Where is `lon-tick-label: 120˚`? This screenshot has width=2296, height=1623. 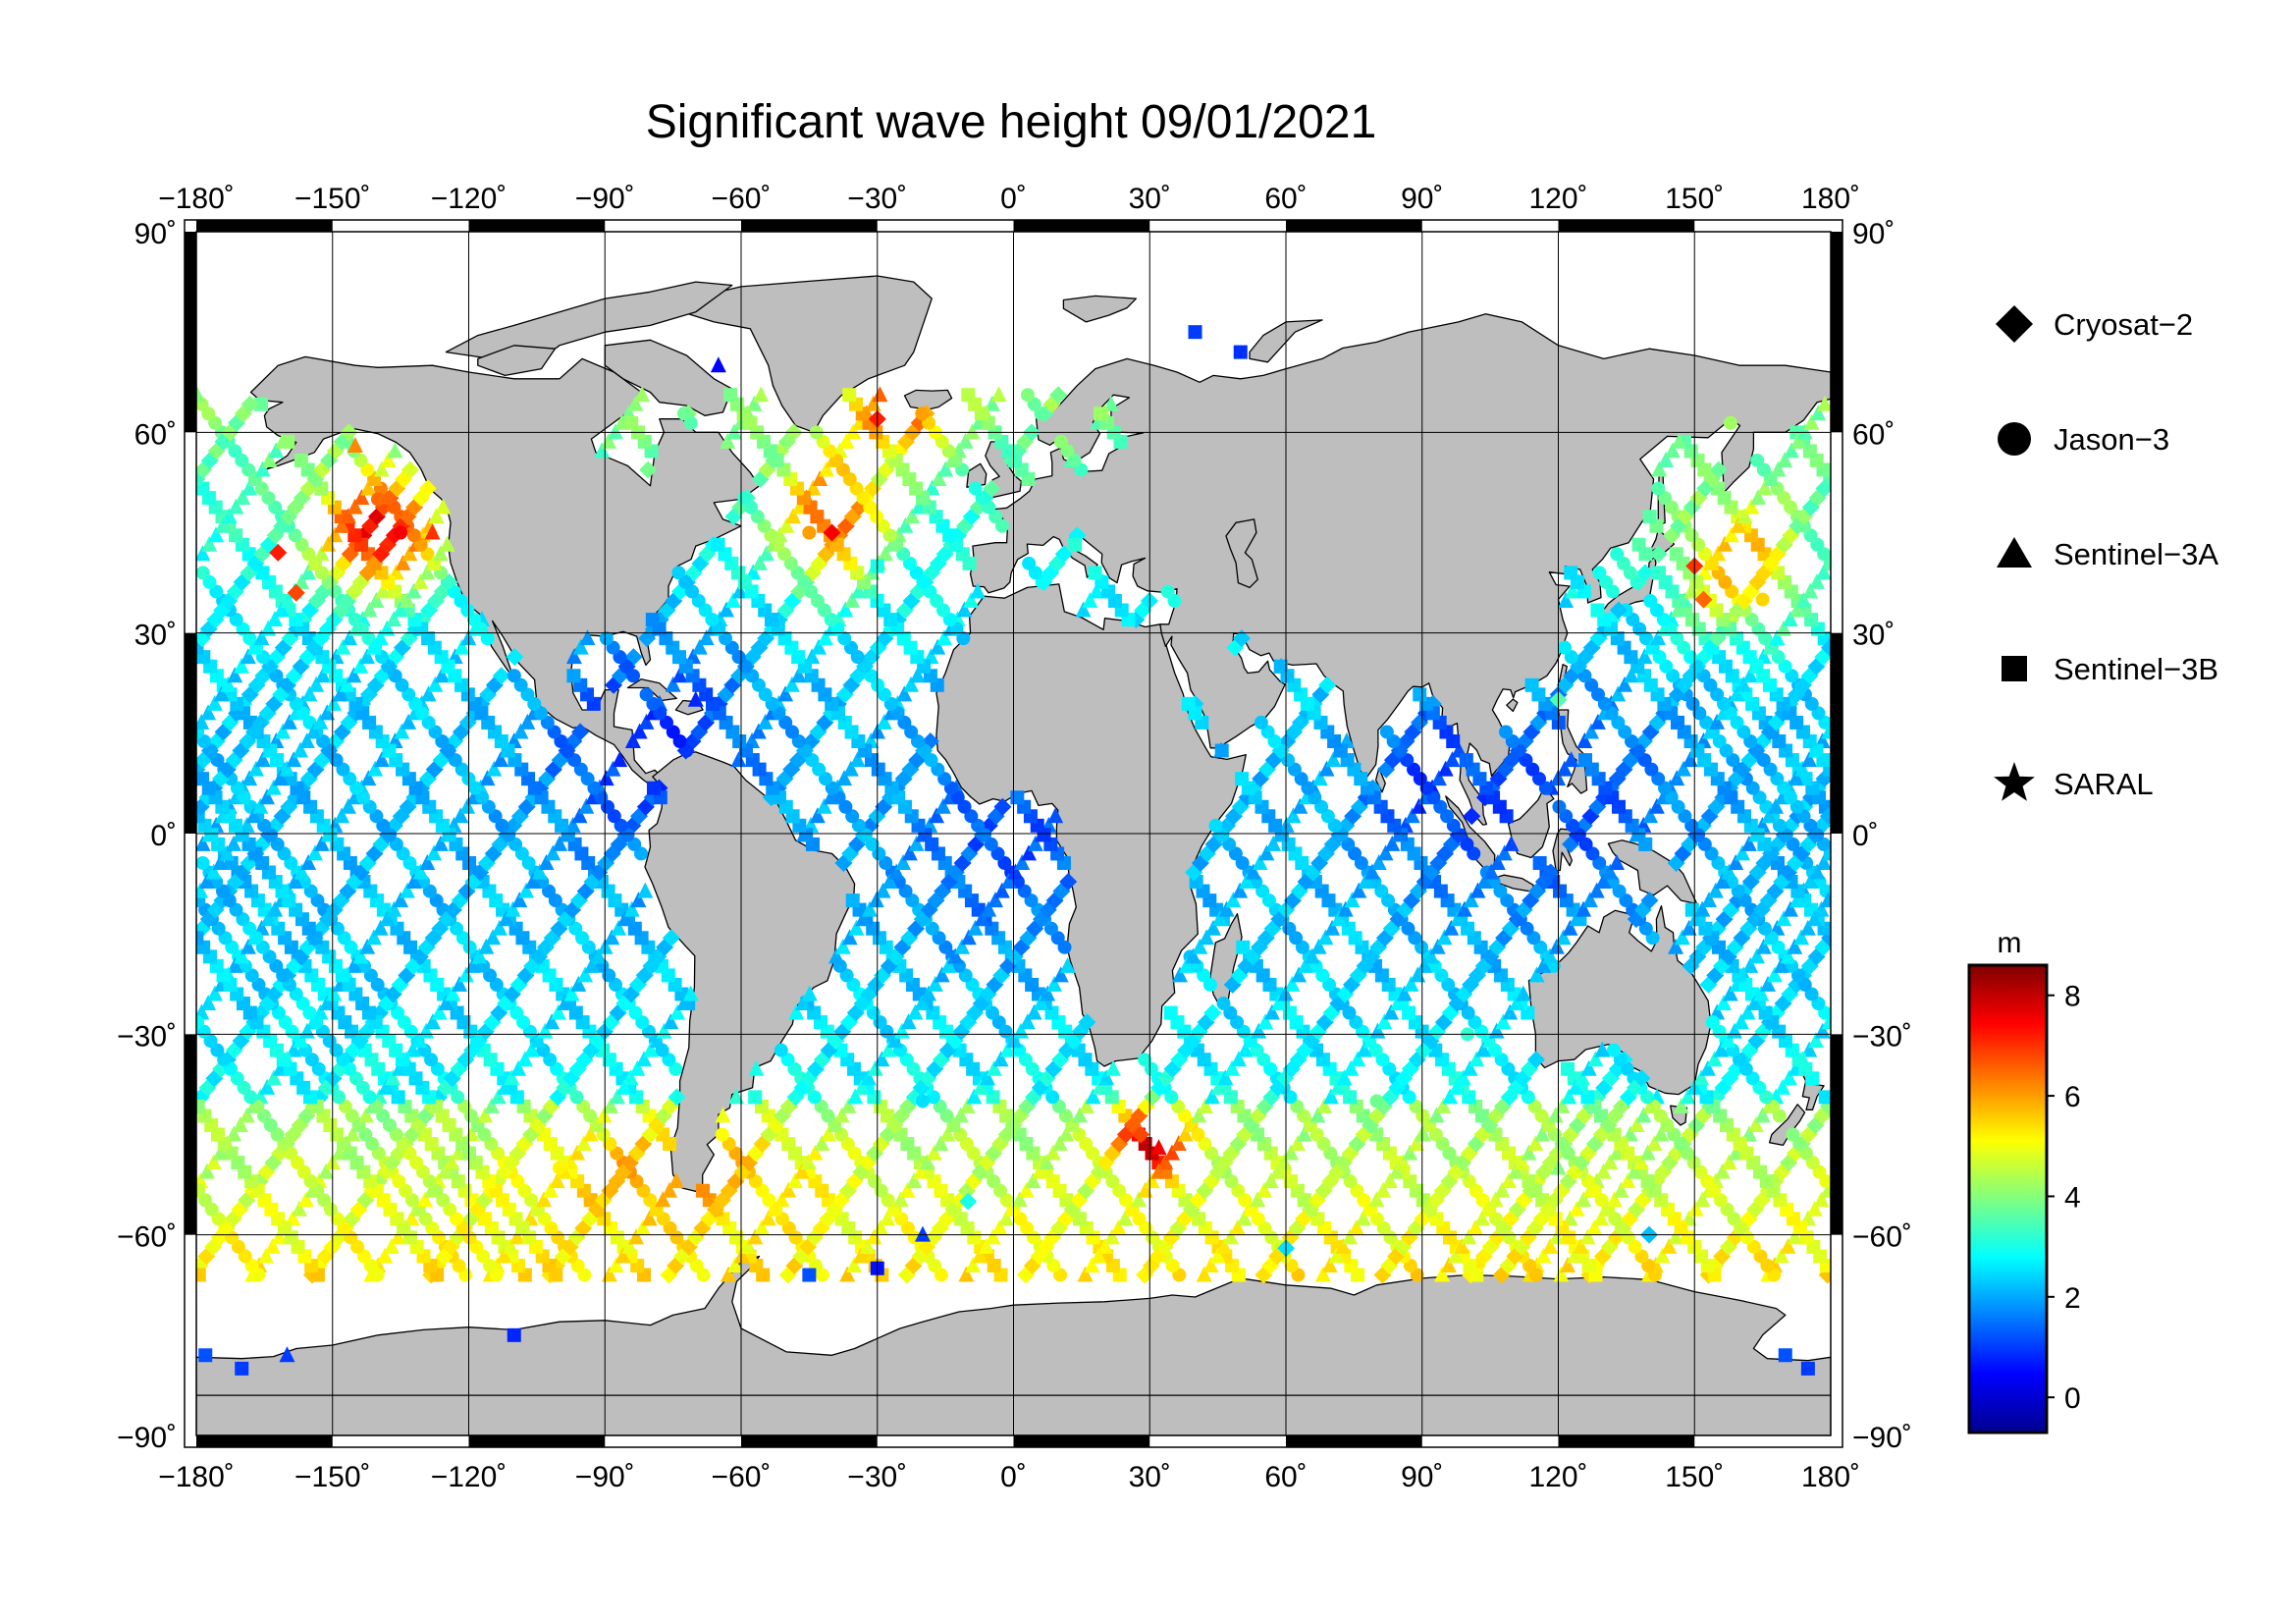
lon-tick-label: 120˚ is located at coordinates (1558, 1477).